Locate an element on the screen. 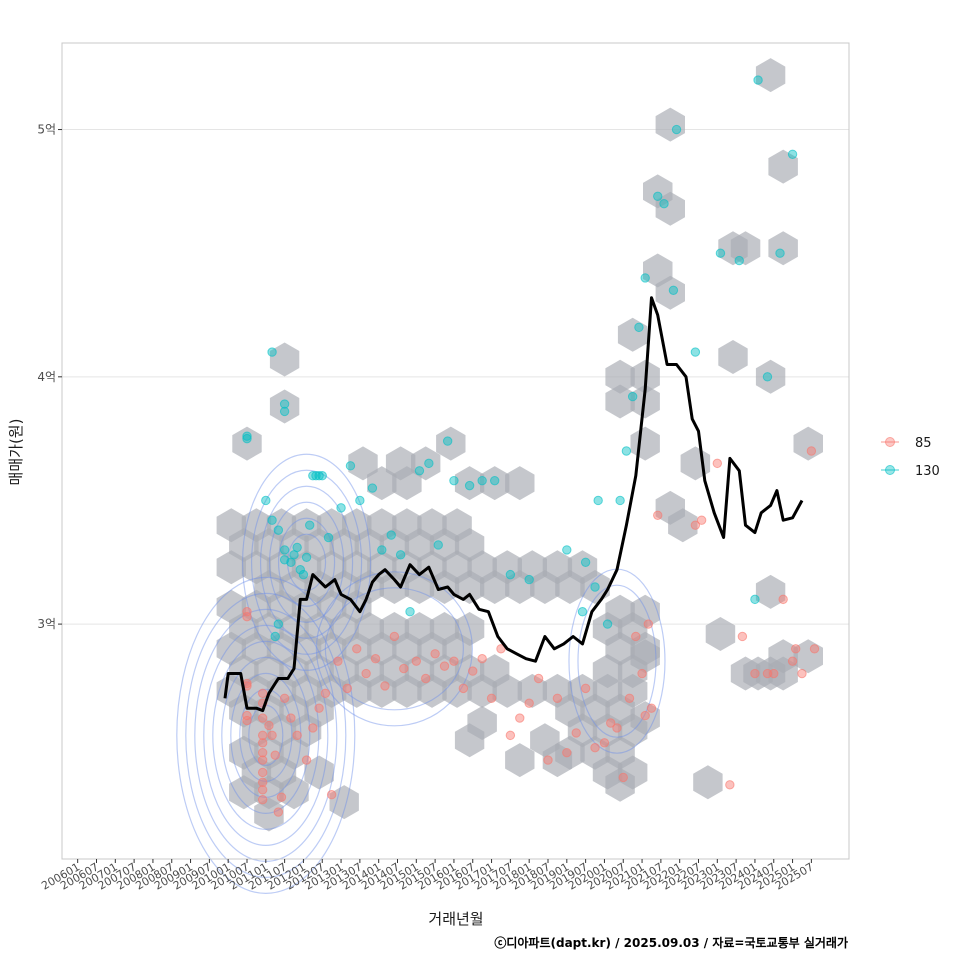 This screenshot has height=960, width=960. y-tick-label: 3억 is located at coordinates (46, 624).